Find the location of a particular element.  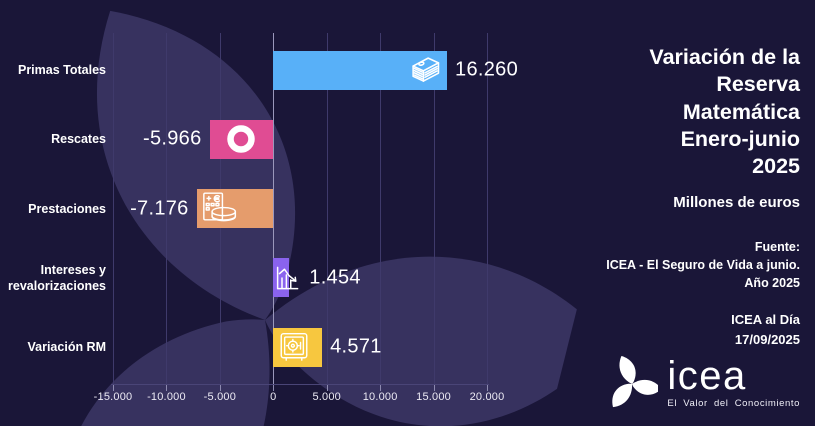

icea-logo: icea El Valor del Conocimiento is located at coordinates (703, 384).